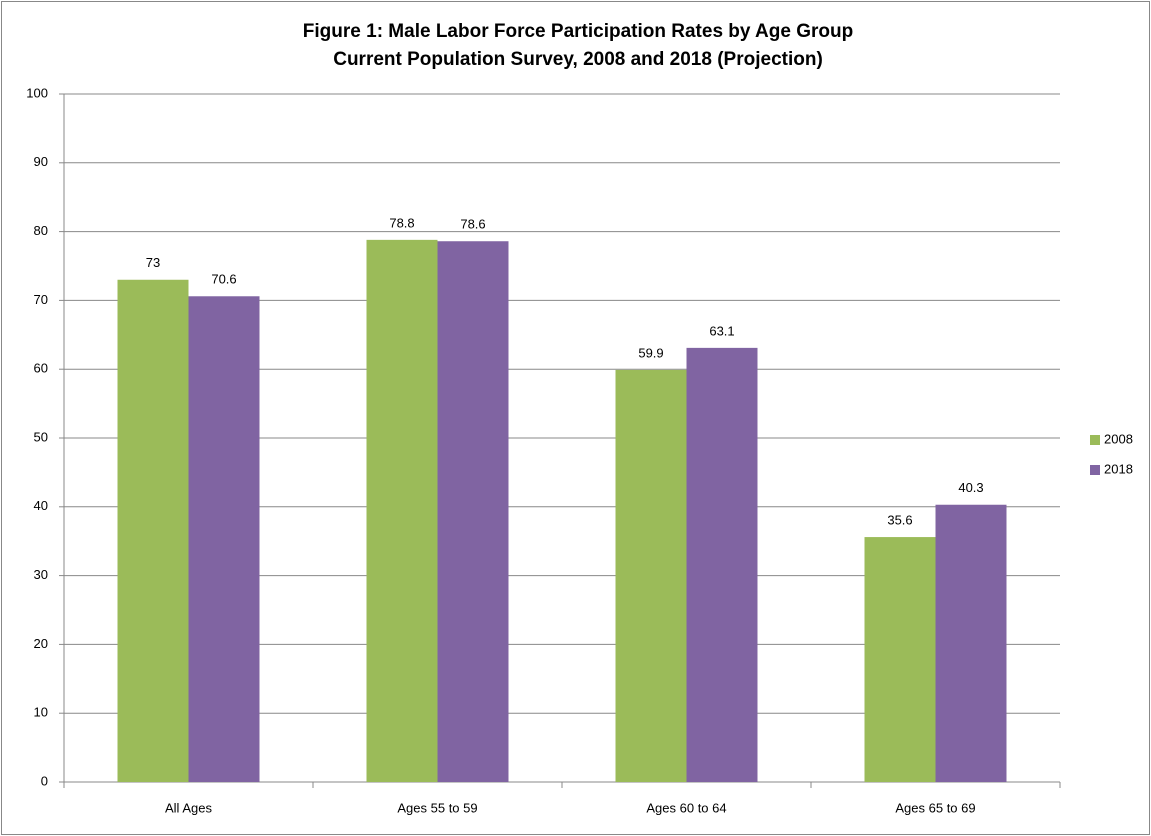 This screenshot has height=836, width=1151. What do you see at coordinates (44, 780) in the screenshot?
I see `y-tick-label: 0` at bounding box center [44, 780].